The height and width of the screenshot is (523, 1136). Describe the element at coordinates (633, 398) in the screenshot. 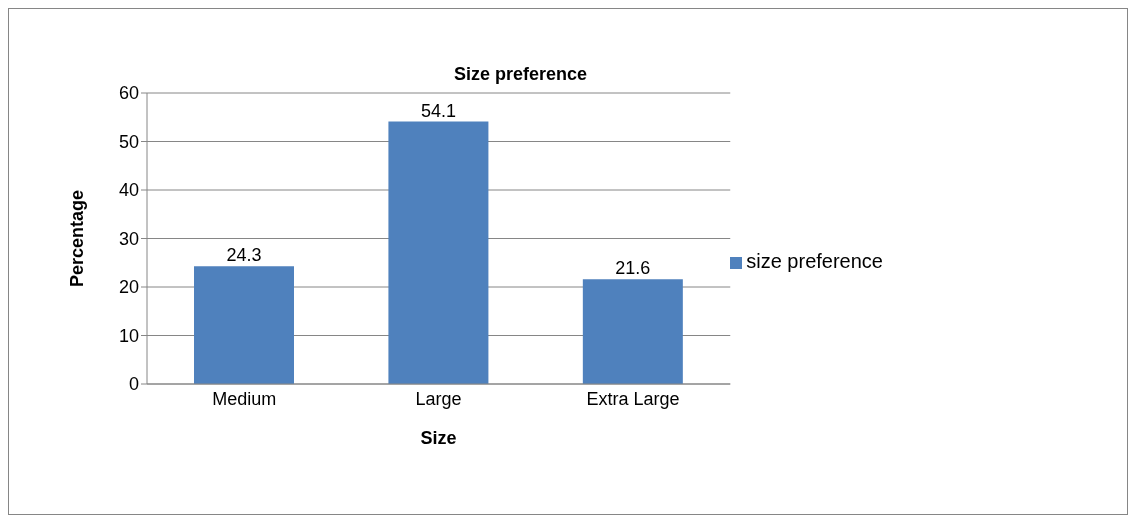

I see `x-tick-label: Extra Large` at that location.